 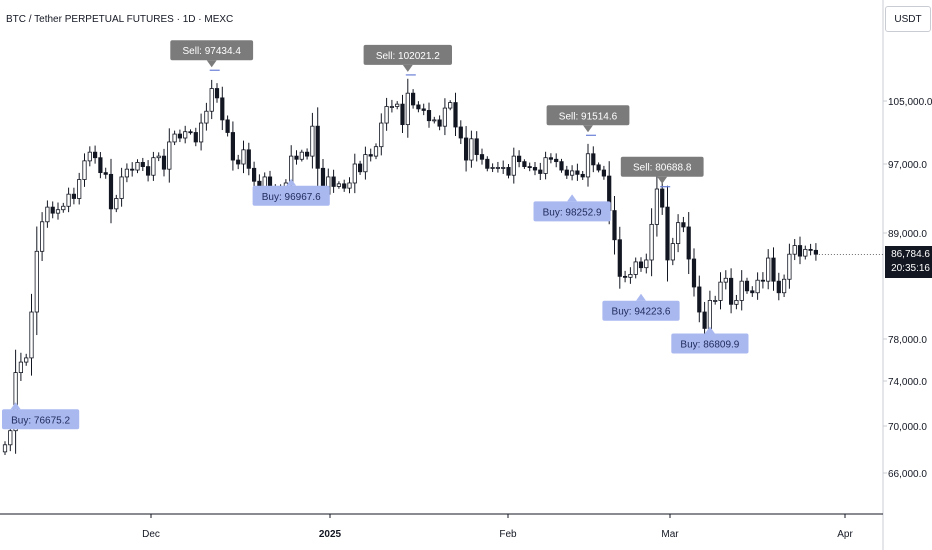 What do you see at coordinates (151, 534) in the screenshot?
I see `x-tick-label: Dec` at bounding box center [151, 534].